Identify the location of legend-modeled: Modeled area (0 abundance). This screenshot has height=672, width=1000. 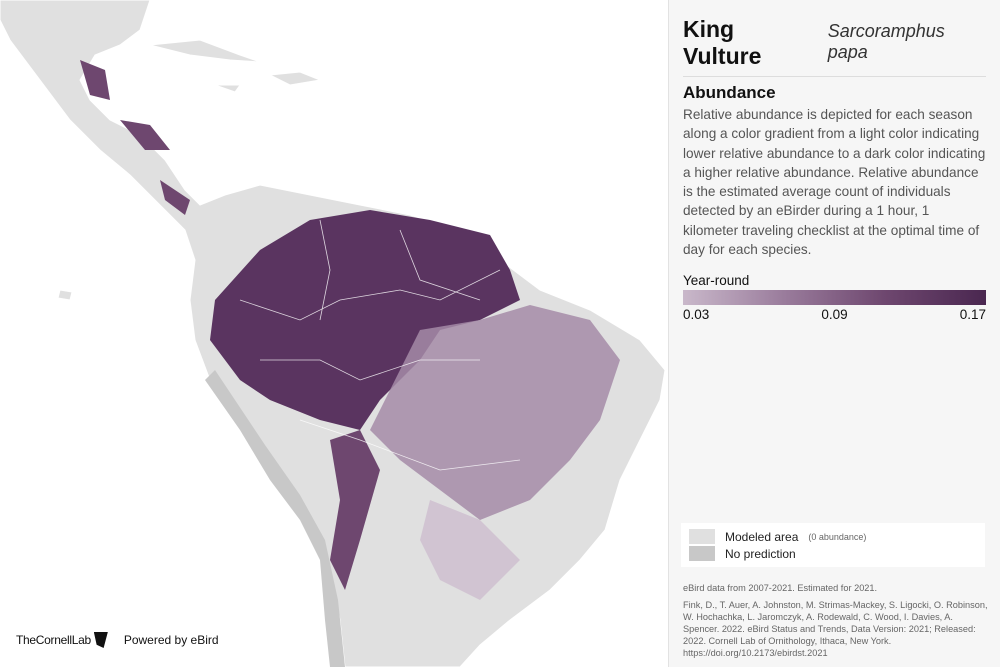
(833, 536).